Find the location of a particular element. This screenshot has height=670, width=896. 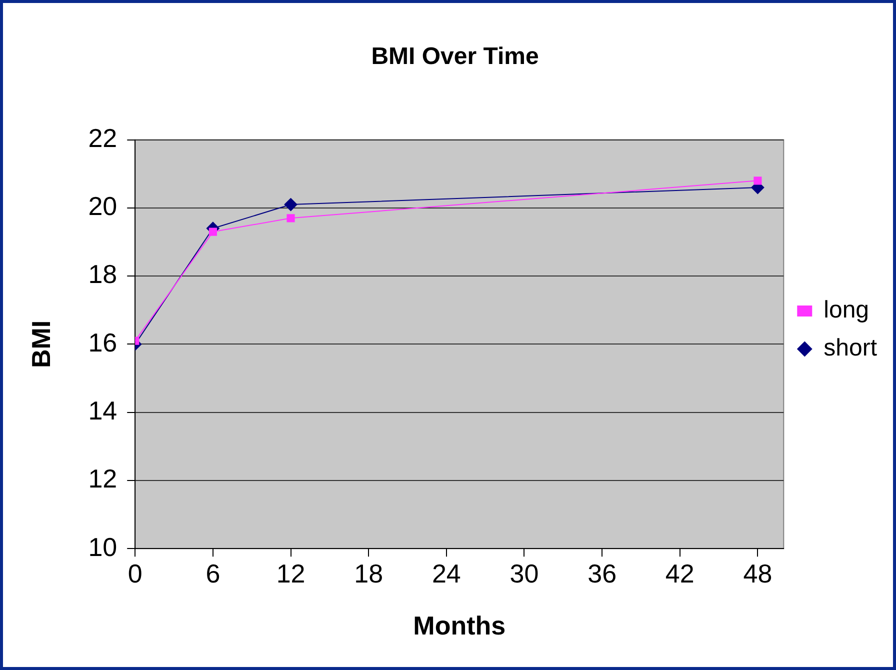

x-axis-title: Months is located at coordinates (459, 625).